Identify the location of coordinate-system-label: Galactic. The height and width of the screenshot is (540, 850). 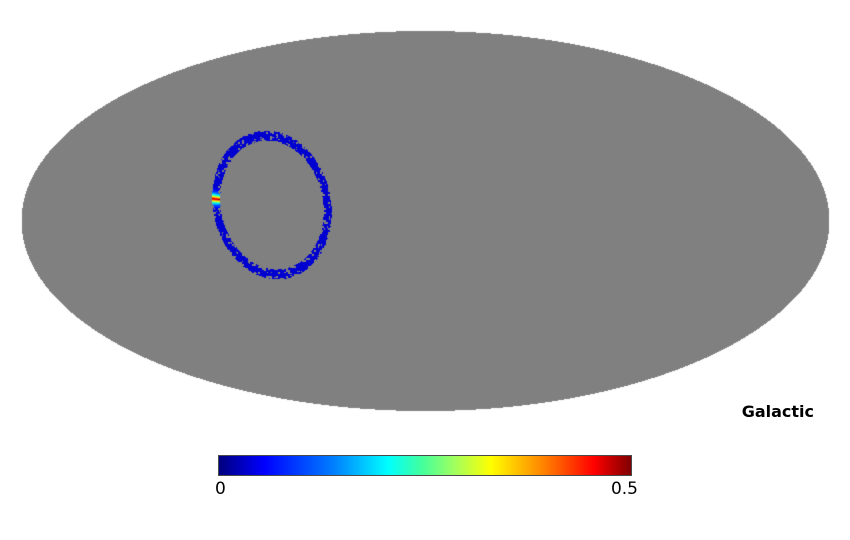
(777, 411).